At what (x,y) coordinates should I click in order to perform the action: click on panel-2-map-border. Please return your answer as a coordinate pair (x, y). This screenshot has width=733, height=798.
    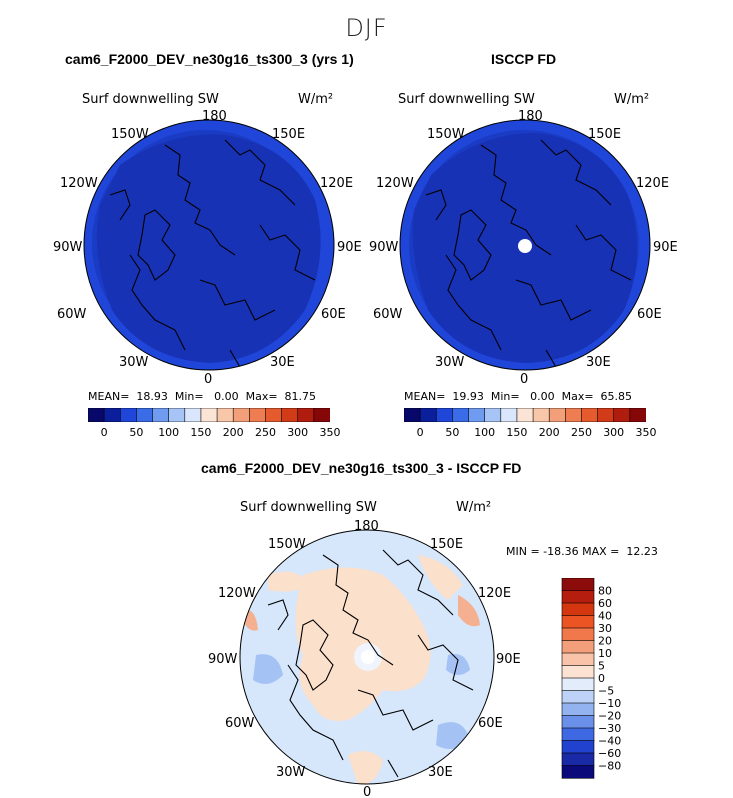
    Looking at the image, I should click on (525, 245).